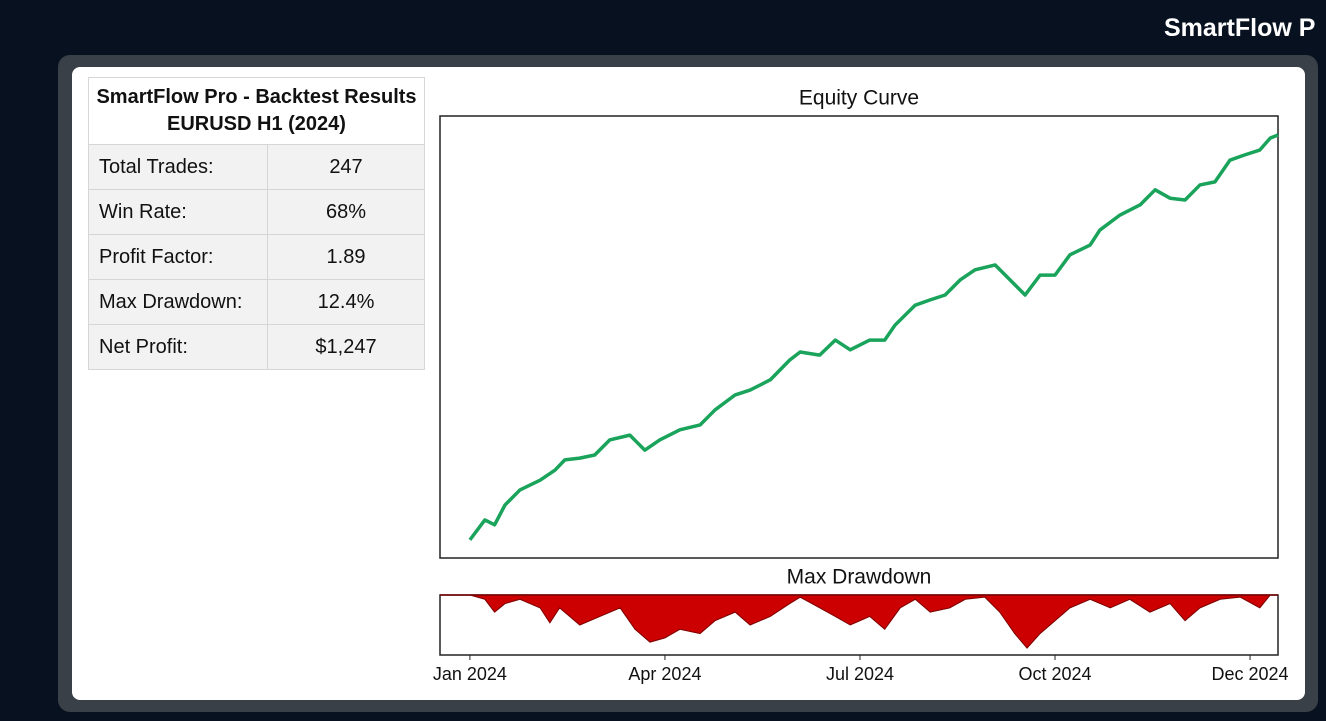 This screenshot has height=721, width=1326. Describe the element at coordinates (178, 347) in the screenshot. I see `metric-name: Net Profit:` at that location.